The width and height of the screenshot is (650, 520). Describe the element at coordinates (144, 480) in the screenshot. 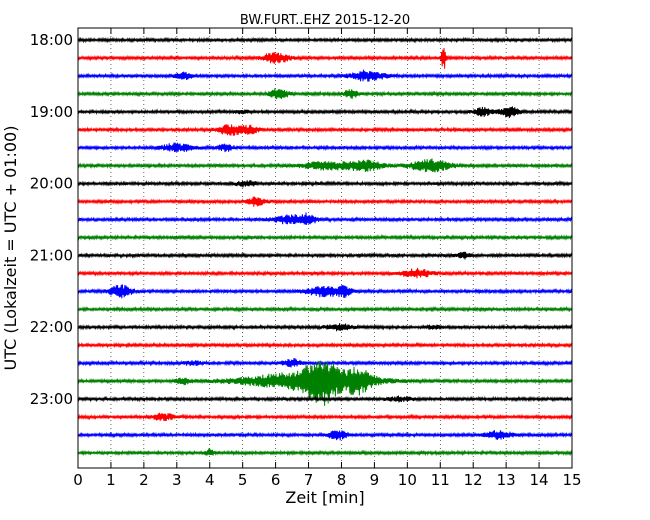

I see `x-tick-label: 2` at that location.